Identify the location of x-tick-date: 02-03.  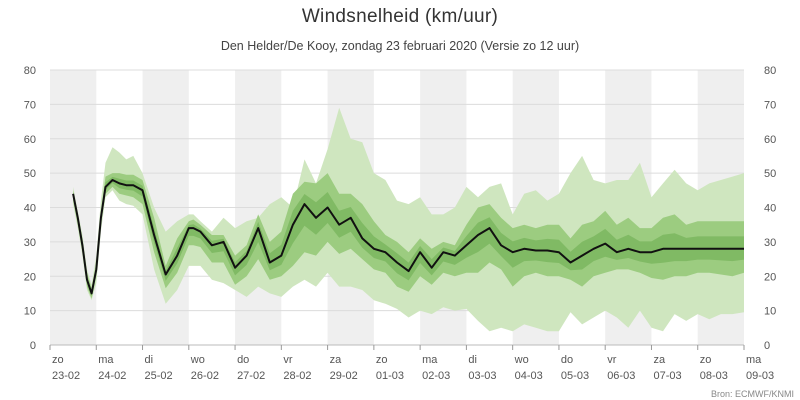
(436, 376).